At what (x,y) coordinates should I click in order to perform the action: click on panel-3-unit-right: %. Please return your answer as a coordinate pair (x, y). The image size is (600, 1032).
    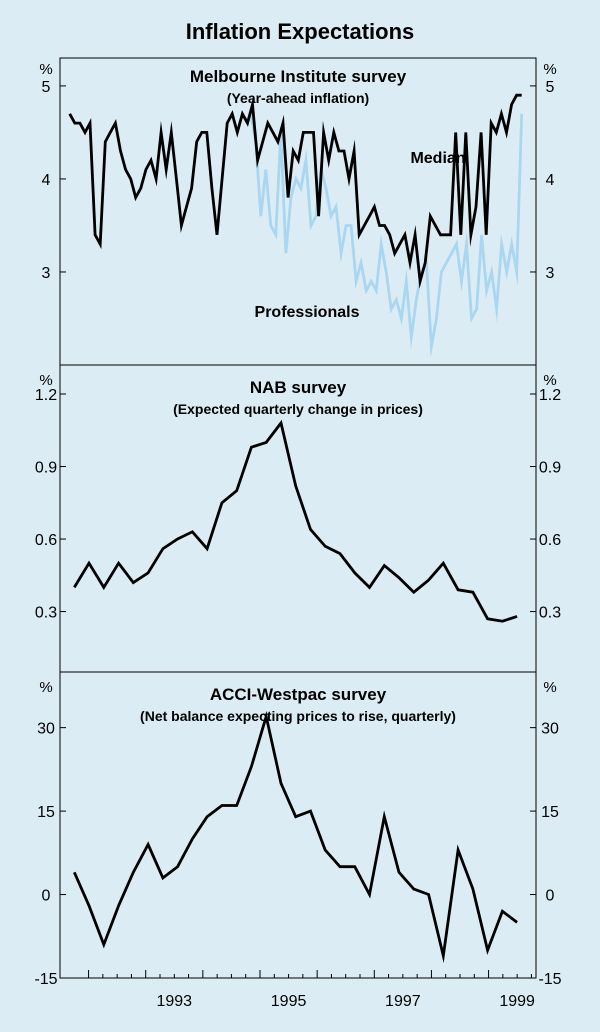
    Looking at the image, I should click on (549, 687).